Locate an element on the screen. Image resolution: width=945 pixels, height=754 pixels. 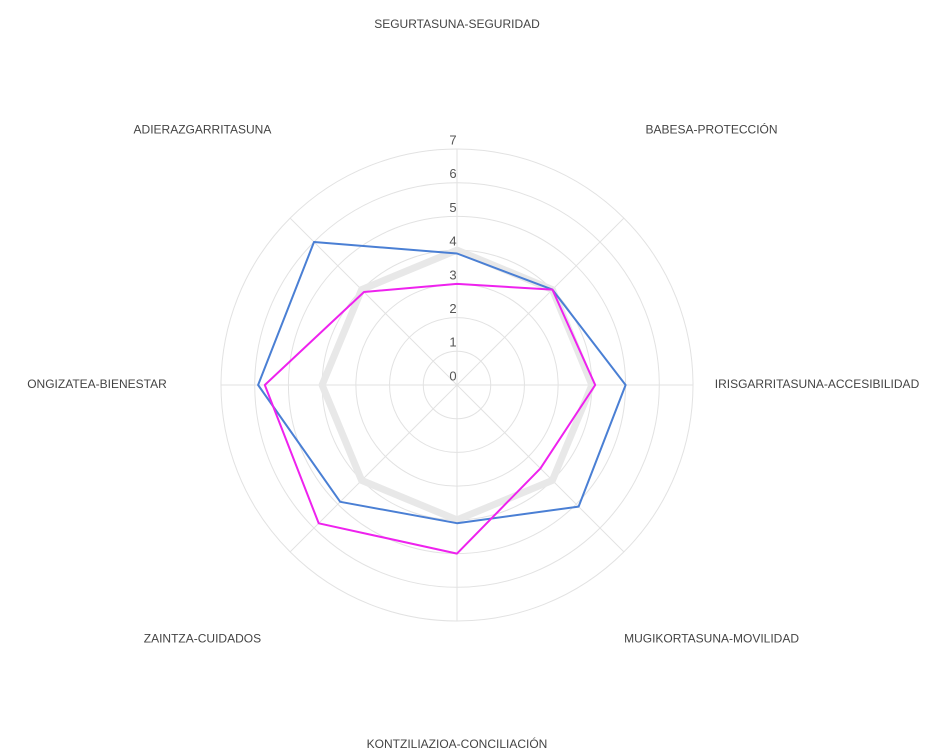
axis-label: MUGIKORTASUNA-MOVILIDAD is located at coordinates (711, 639).